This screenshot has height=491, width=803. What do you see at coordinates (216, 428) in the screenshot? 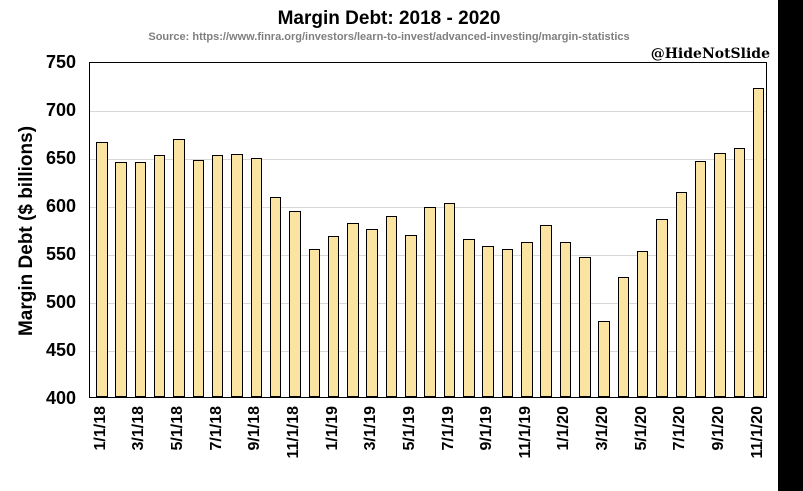
I see `x-tick-7/1/18: 7/1/18` at bounding box center [216, 428].